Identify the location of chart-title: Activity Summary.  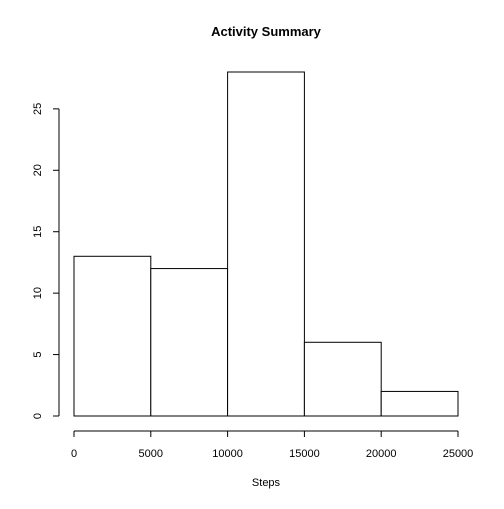
(266, 31).